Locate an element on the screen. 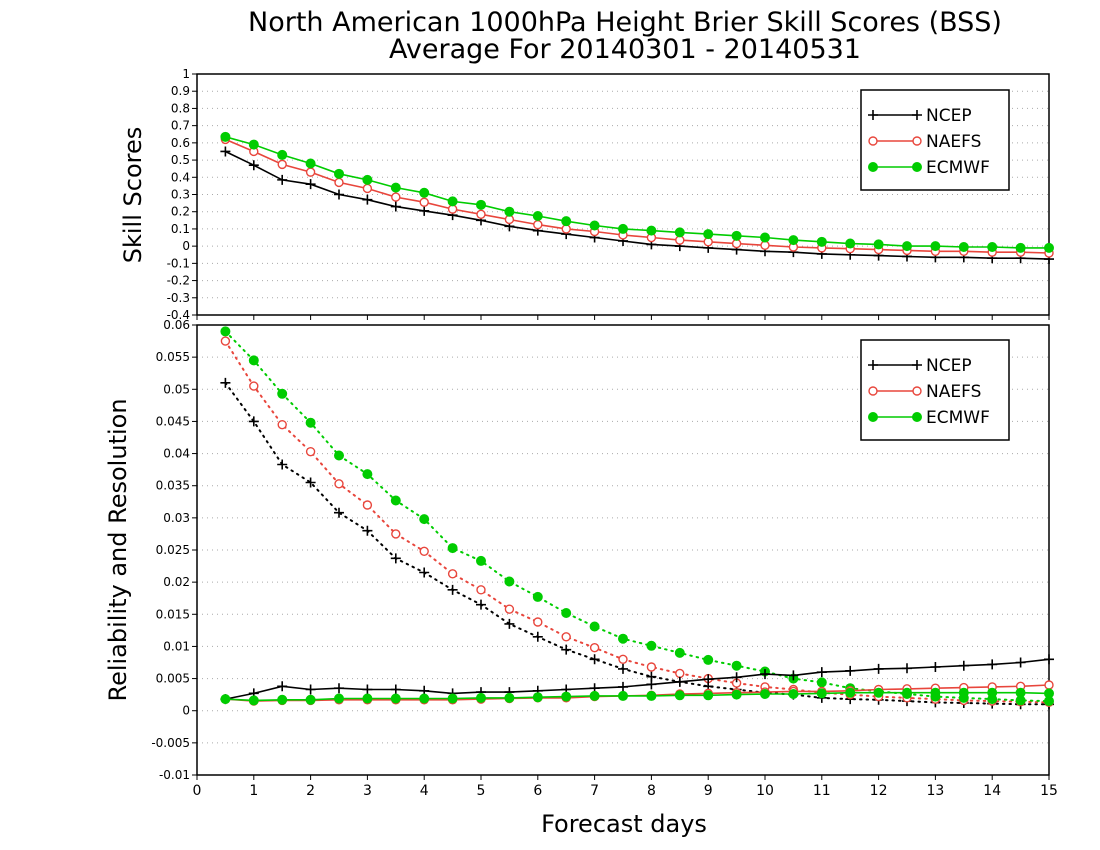 This screenshot has width=1100, height=850. top-y-tick-label: -0.1 is located at coordinates (178, 263).